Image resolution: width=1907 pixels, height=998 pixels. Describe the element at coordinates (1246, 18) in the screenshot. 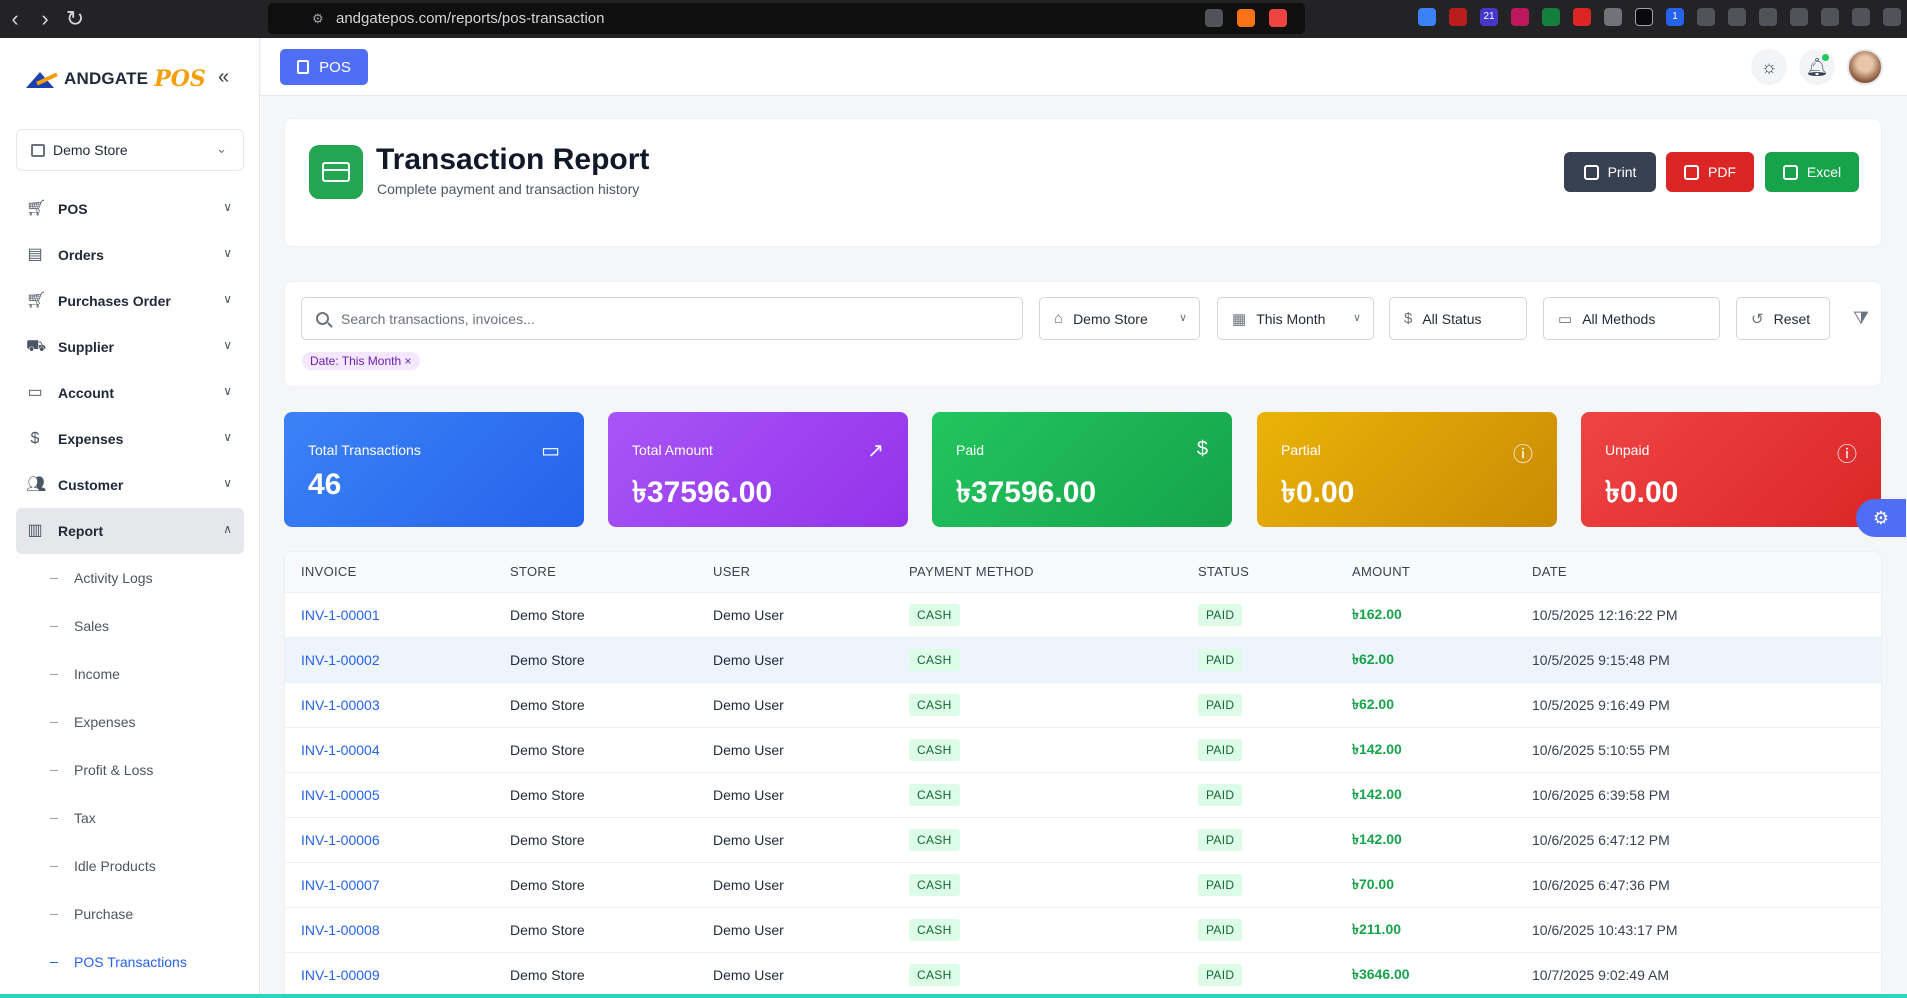

I see `brave-shield-icon` at that location.